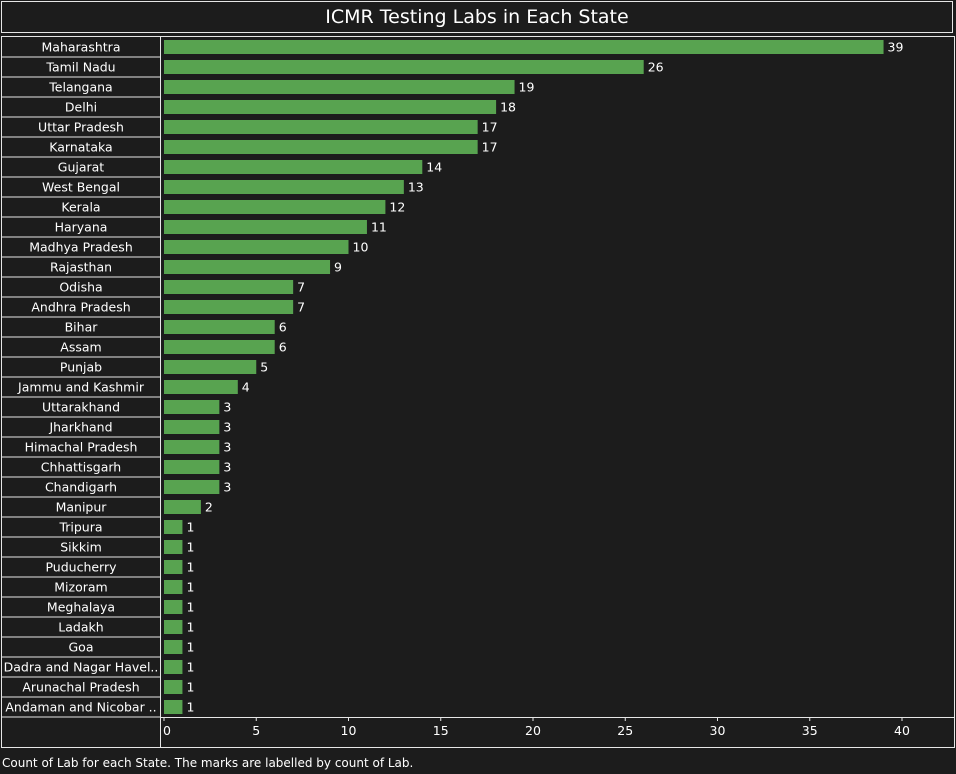  What do you see at coordinates (80, 707) in the screenshot?
I see `category-label: Andaman and Nicobar ..` at bounding box center [80, 707].